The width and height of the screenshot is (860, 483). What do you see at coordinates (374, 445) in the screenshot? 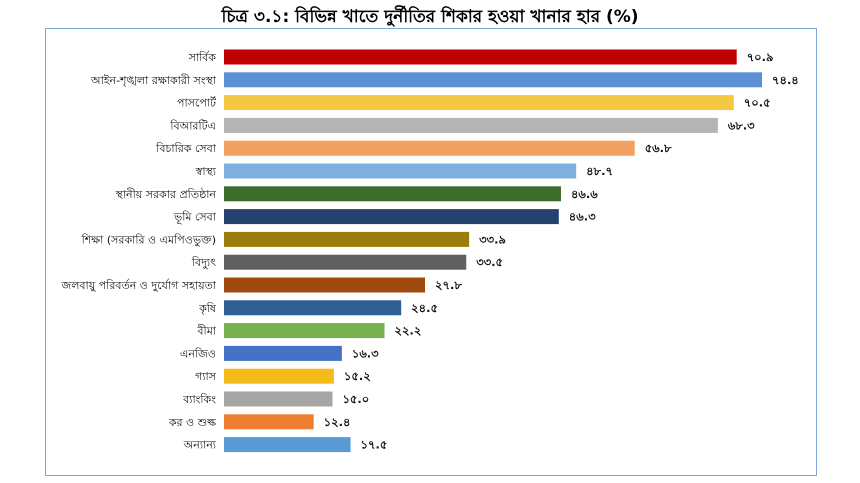
I see `value-label: ১৭.৫` at bounding box center [374, 445].